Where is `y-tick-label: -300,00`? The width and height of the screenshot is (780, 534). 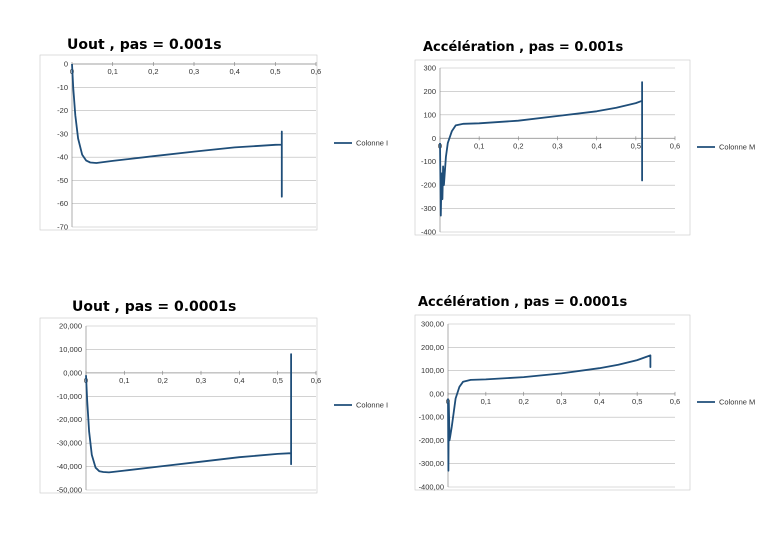 y-tick-label: -300,00 is located at coordinates (431, 463).